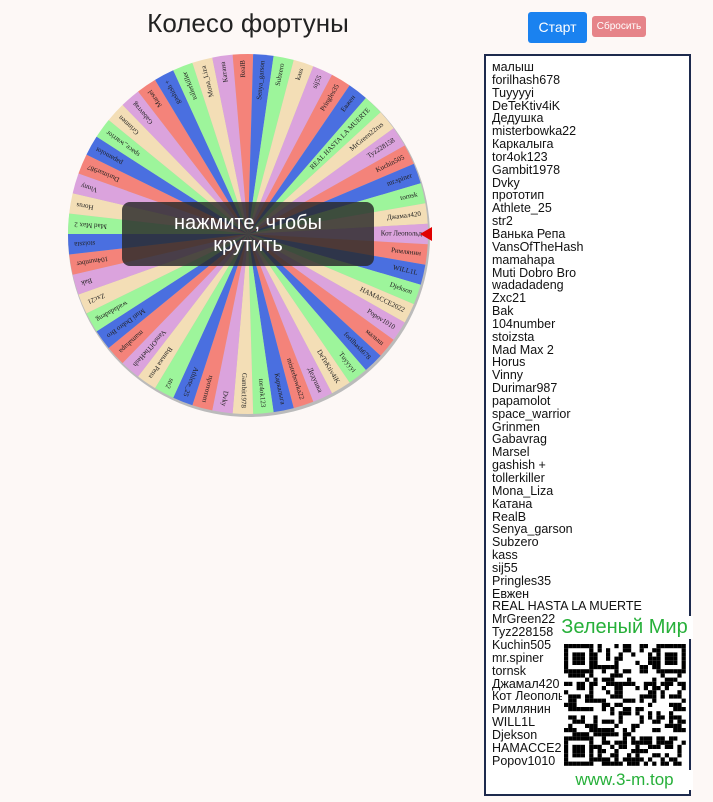  I want to click on participant: Athlete_25, so click(522, 208).